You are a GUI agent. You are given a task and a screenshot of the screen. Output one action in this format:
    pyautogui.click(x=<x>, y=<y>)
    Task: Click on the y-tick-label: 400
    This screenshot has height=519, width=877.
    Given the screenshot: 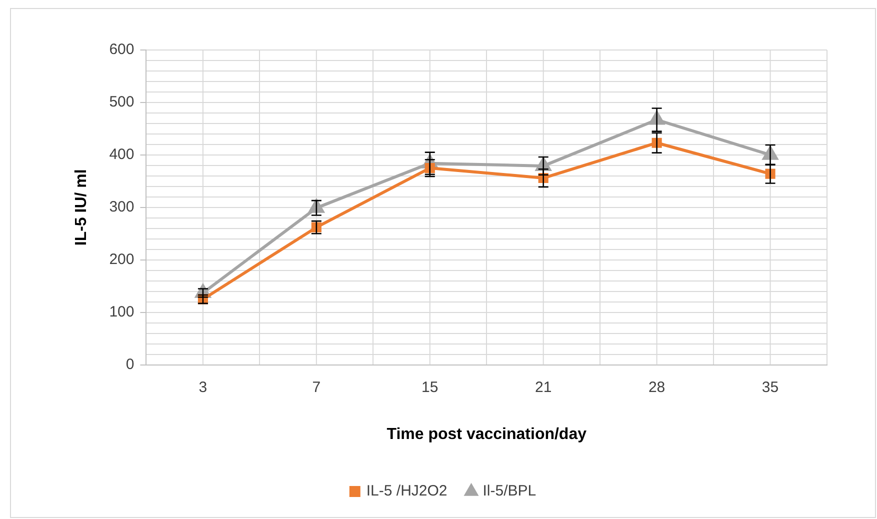 What is the action you would take?
    pyautogui.click(x=121, y=155)
    